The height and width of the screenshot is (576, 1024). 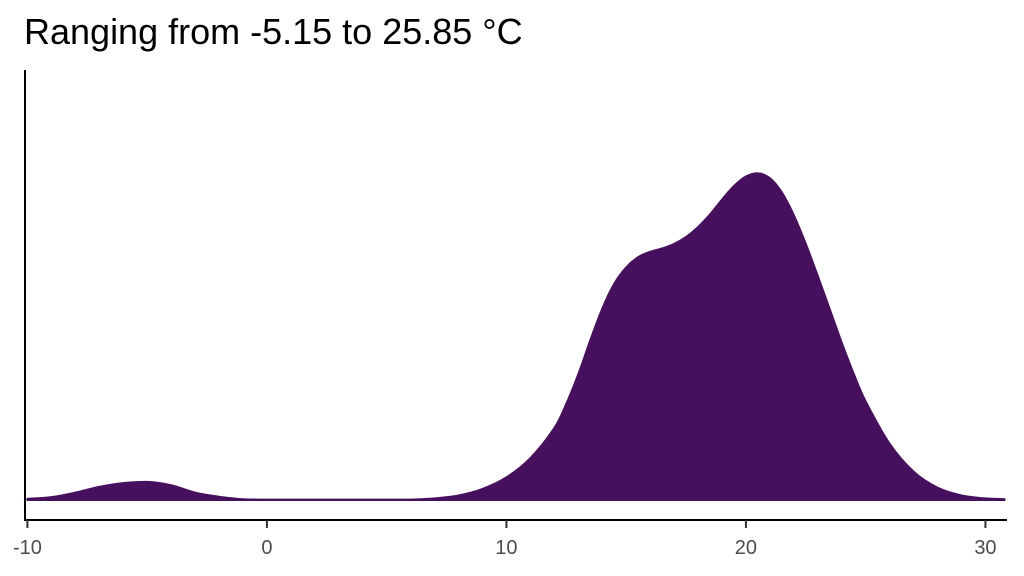 What do you see at coordinates (27, 548) in the screenshot?
I see `x-tick-label: -10` at bounding box center [27, 548].